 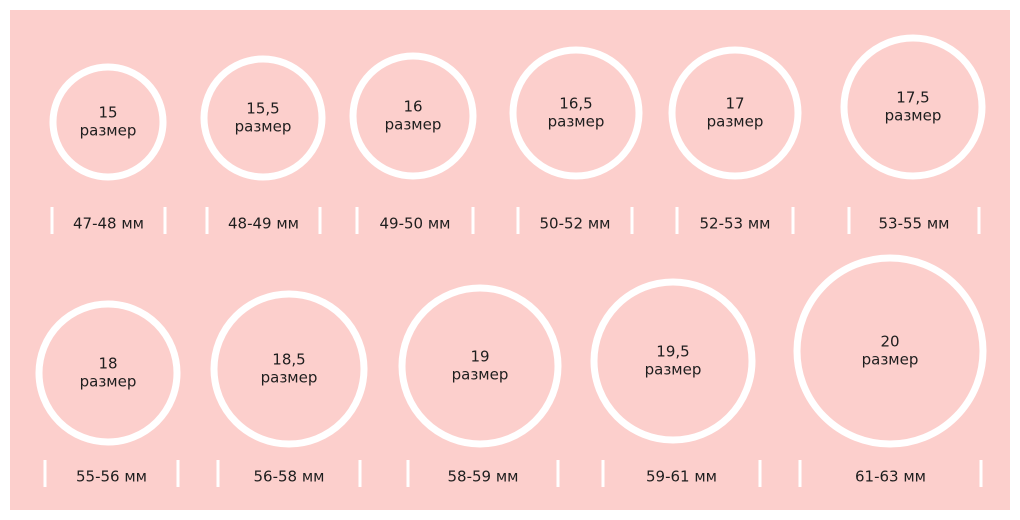 What do you see at coordinates (889, 342) in the screenshot?
I see `ring-size: 20` at bounding box center [889, 342].